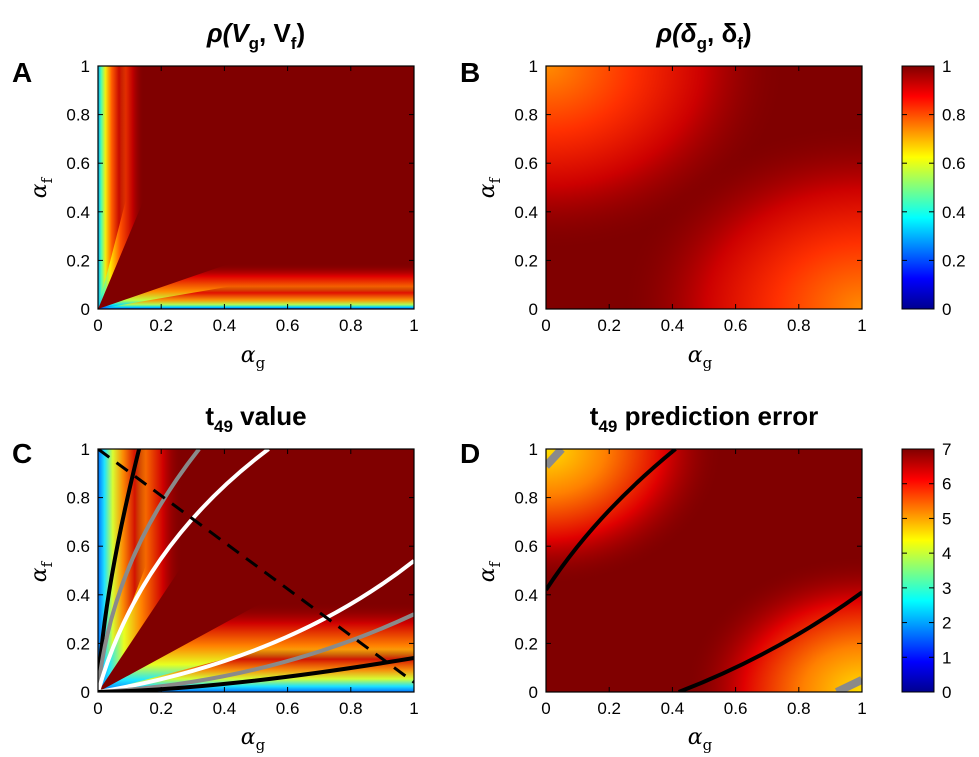 This screenshot has height=757, width=979. What do you see at coordinates (946, 588) in the screenshot?
I see `colorbar-tick-label: 3` at bounding box center [946, 588].